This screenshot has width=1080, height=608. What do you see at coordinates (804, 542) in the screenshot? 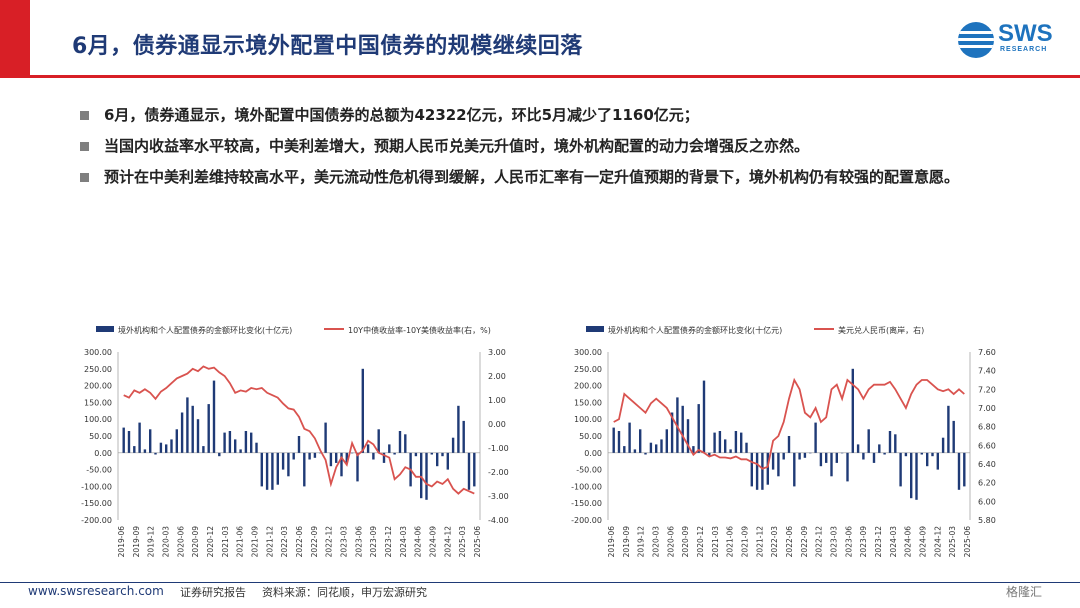
I see `x-tick-label: 2022-09` at bounding box center [804, 542].